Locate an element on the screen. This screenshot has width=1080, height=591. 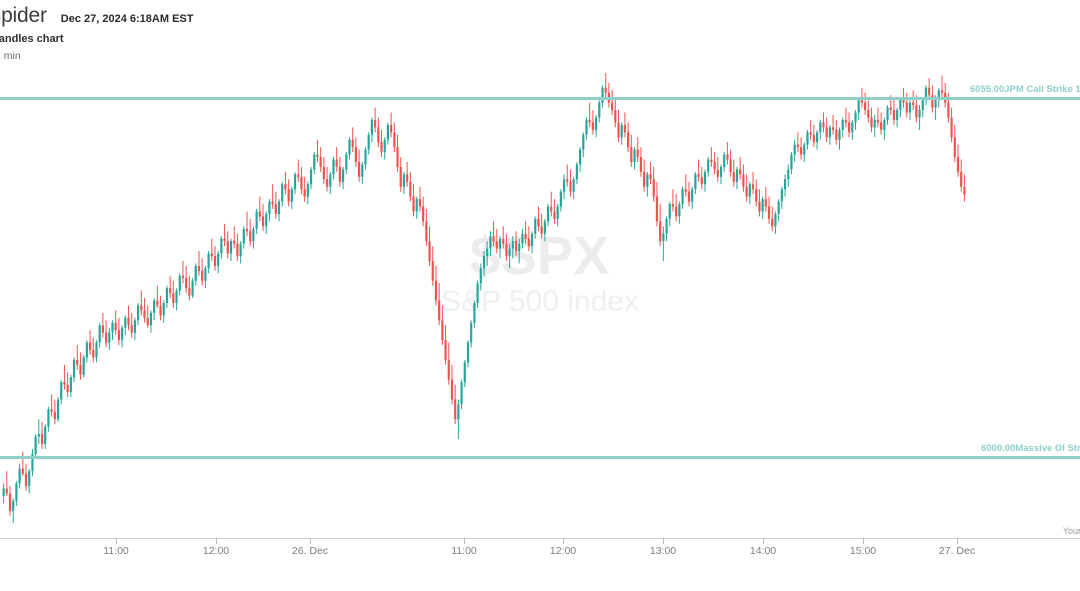
price-level-label: 6055.00JPM Call Strike 12/3 is located at coordinates (1024, 89).